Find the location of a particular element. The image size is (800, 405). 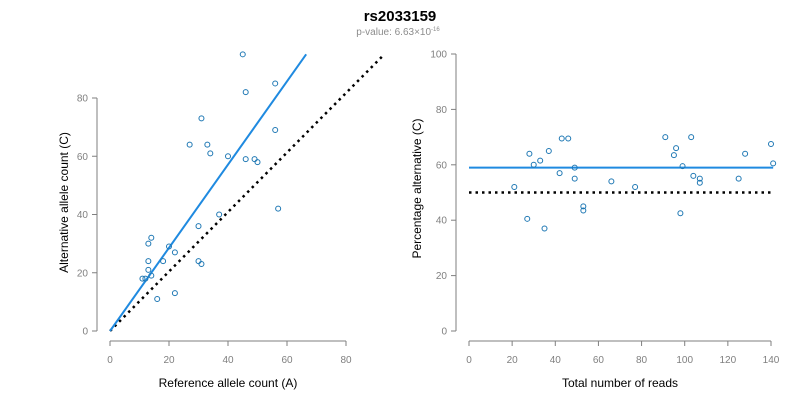

x-tick-label: 100 is located at coordinates (684, 360).